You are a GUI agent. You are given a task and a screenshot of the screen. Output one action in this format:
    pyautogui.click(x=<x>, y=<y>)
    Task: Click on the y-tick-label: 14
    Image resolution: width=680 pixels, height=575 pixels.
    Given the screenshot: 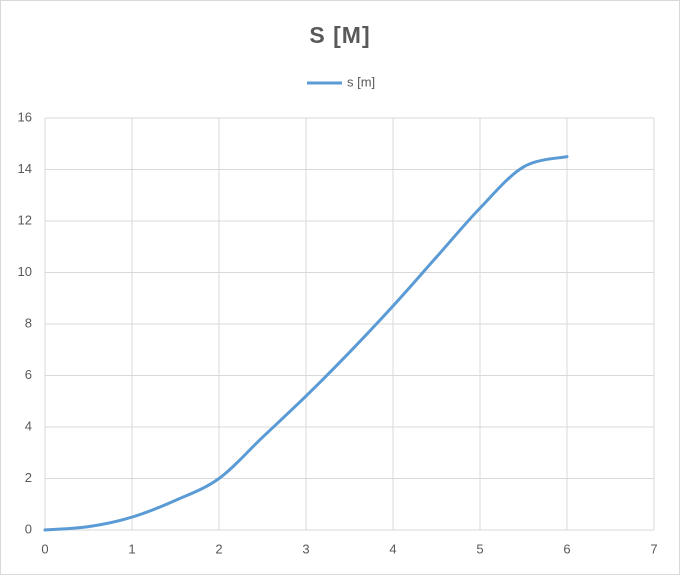 What is the action you would take?
    pyautogui.click(x=25, y=168)
    